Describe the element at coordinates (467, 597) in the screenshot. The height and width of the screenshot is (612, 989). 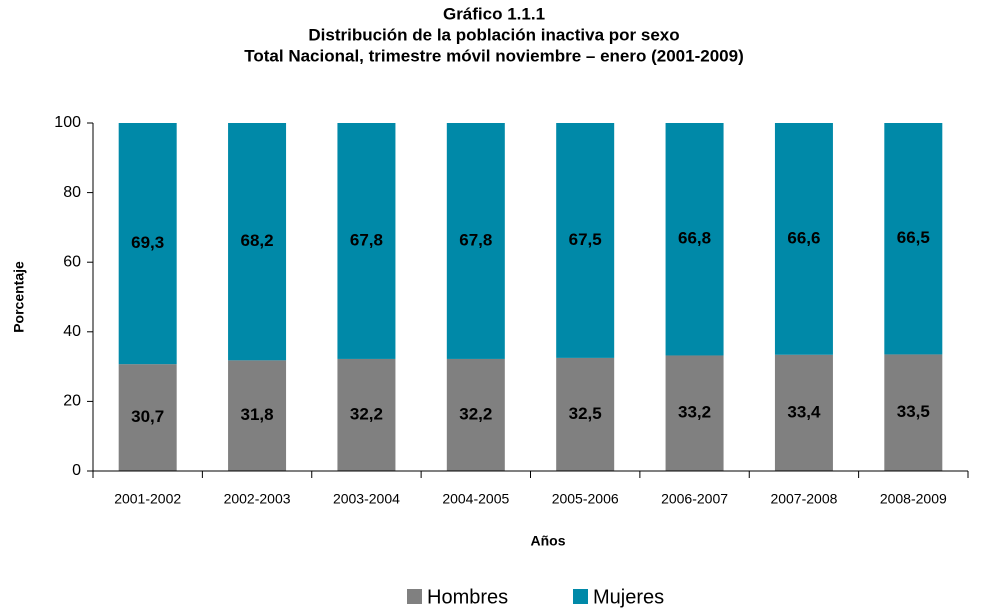
I see `legend-label: Hombres` at that location.